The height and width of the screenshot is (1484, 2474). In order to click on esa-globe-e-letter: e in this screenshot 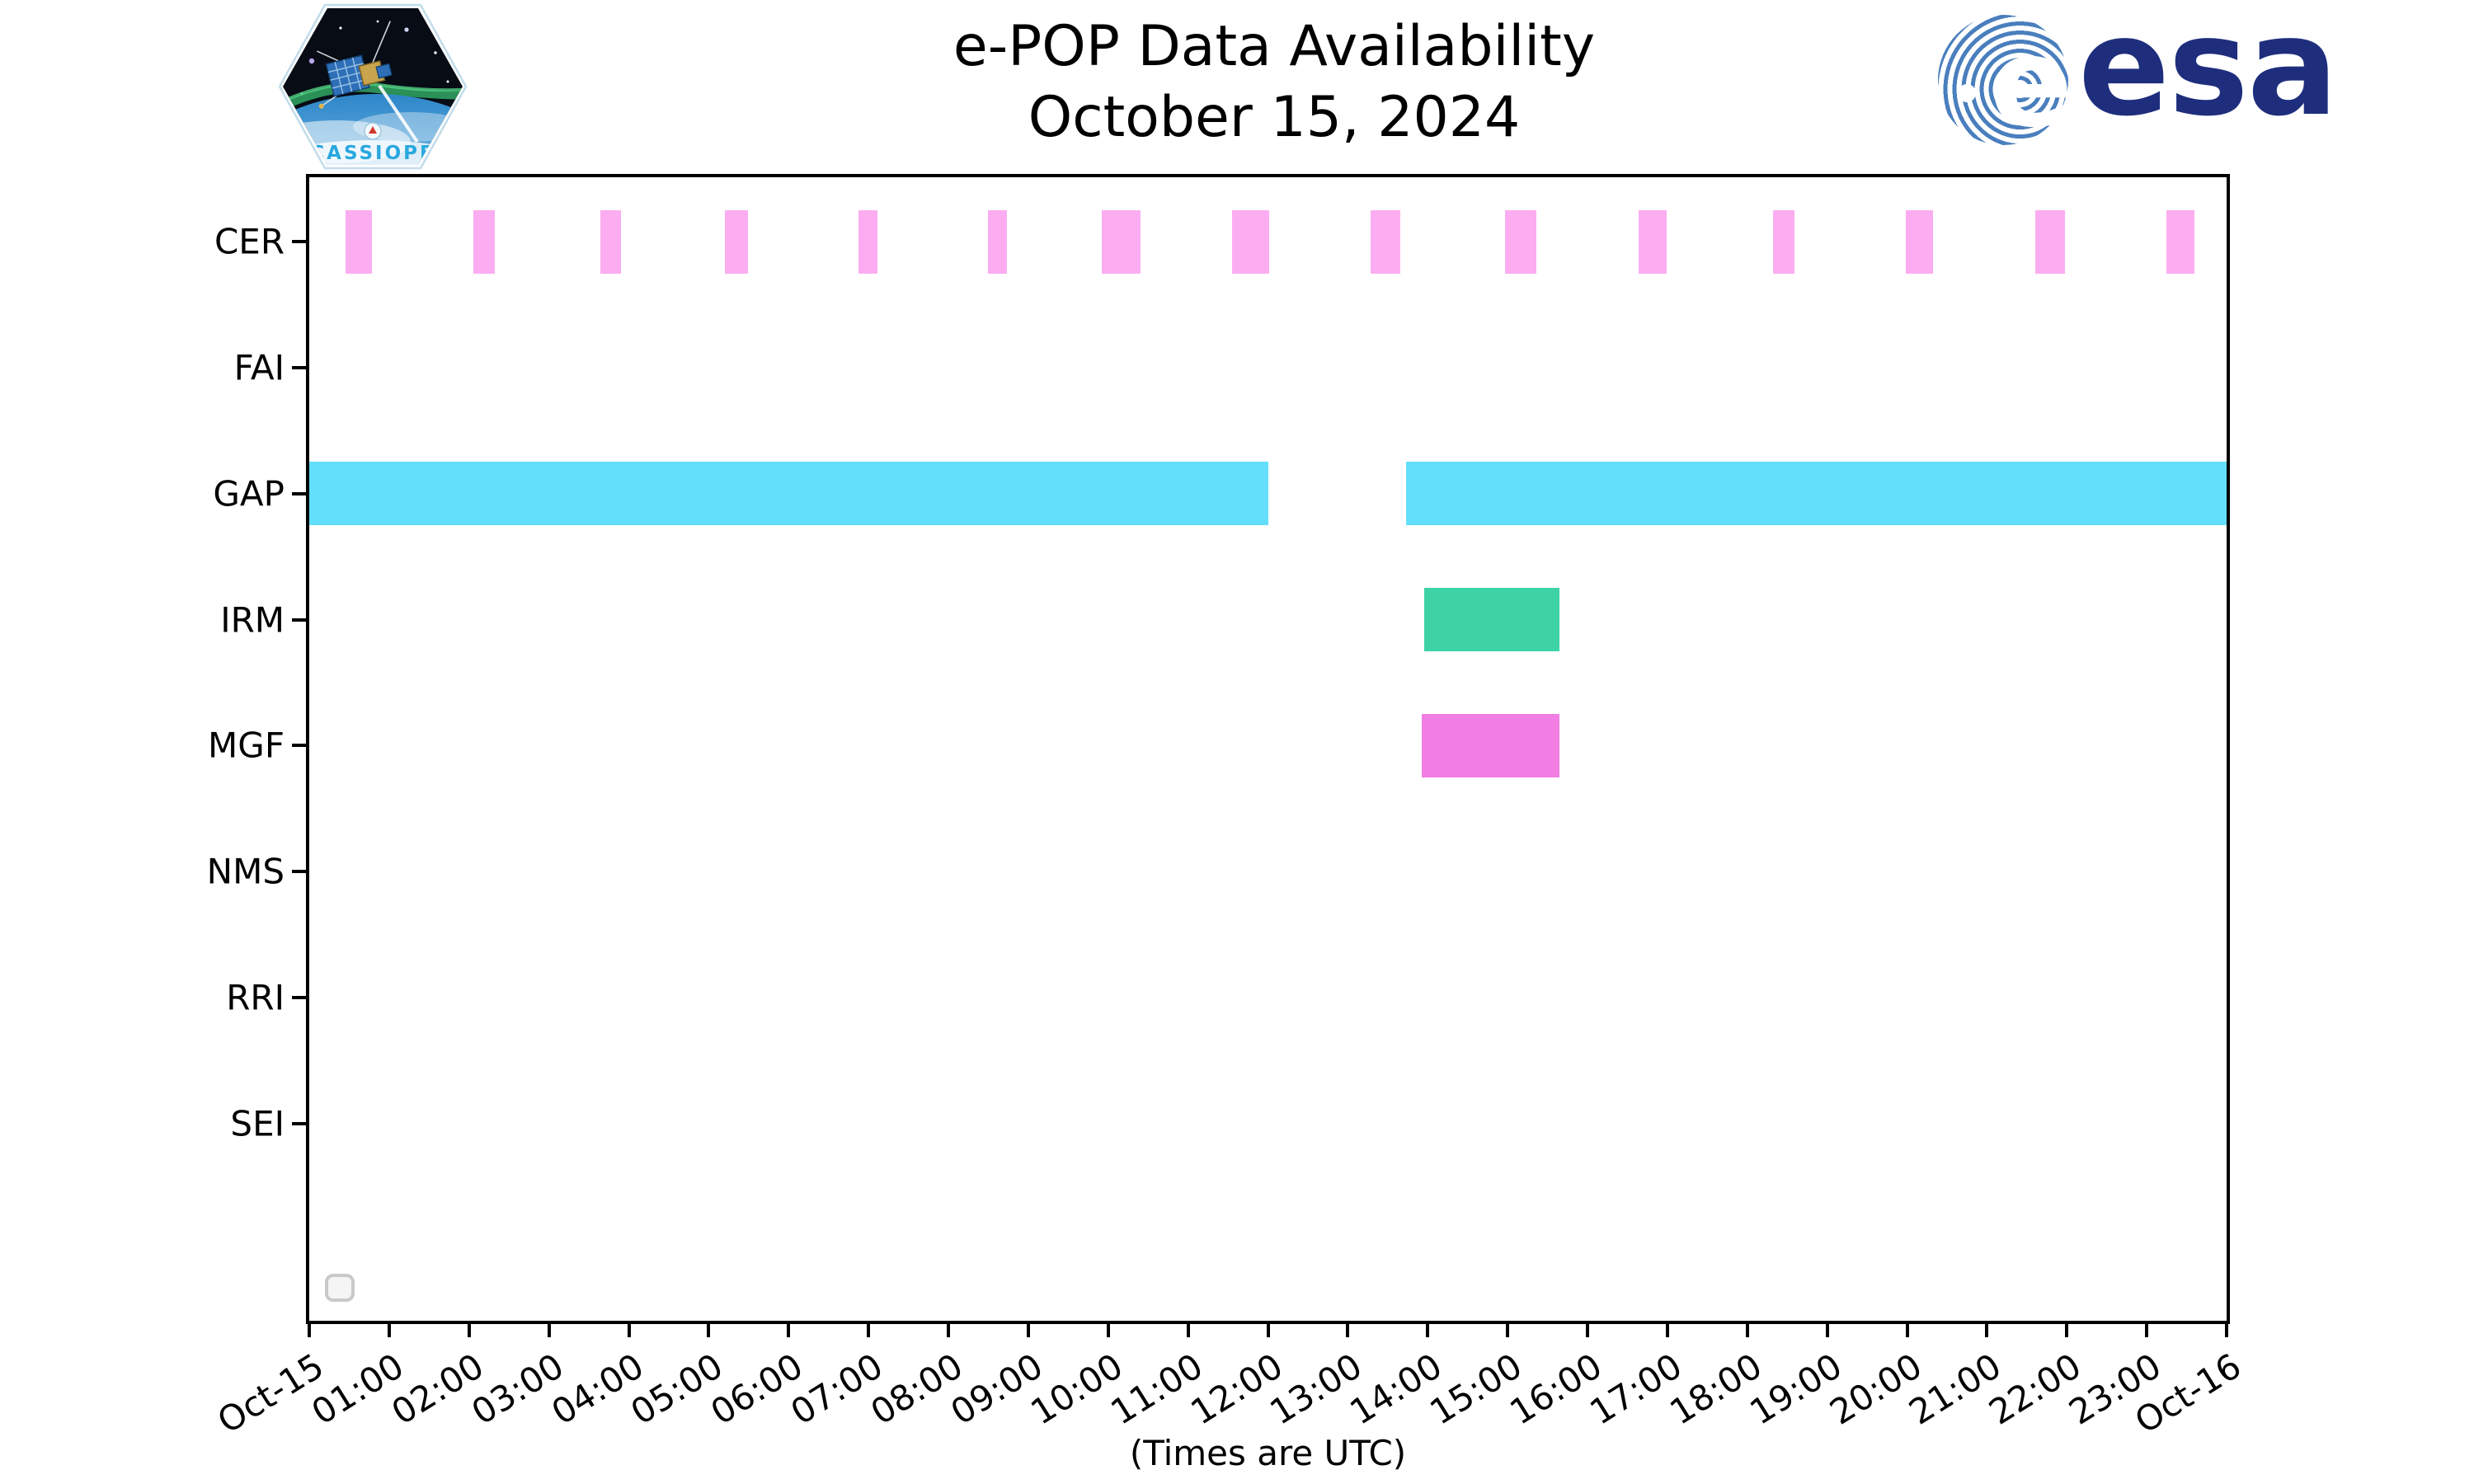, I will do `click(2031, 83)`.